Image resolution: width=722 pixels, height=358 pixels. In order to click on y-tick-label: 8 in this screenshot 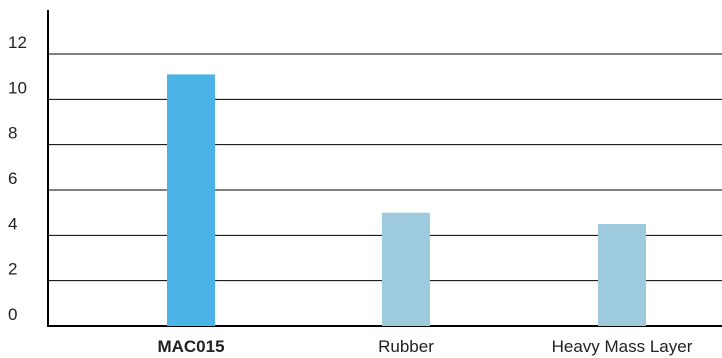, I will do `click(12, 133)`.